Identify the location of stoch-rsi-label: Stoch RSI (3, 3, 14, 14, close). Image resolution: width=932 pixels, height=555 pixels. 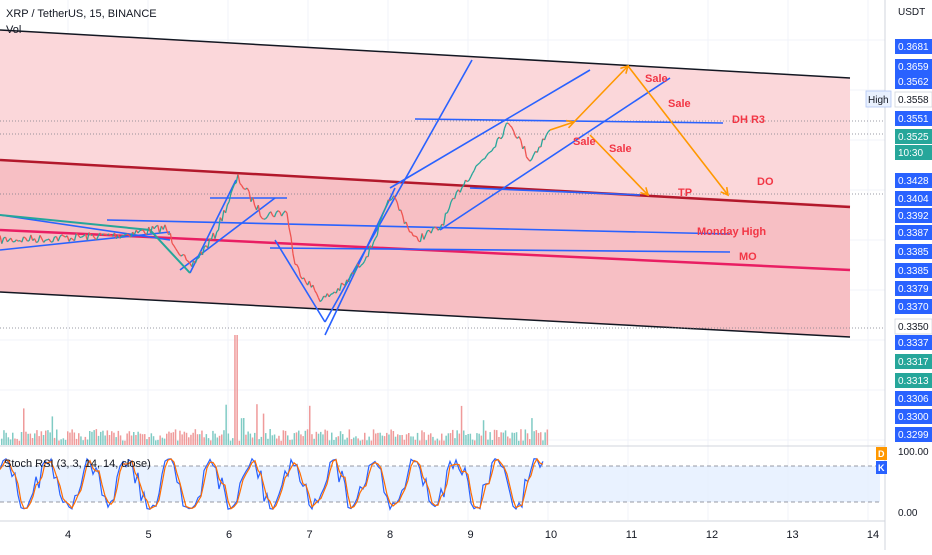
(77, 464).